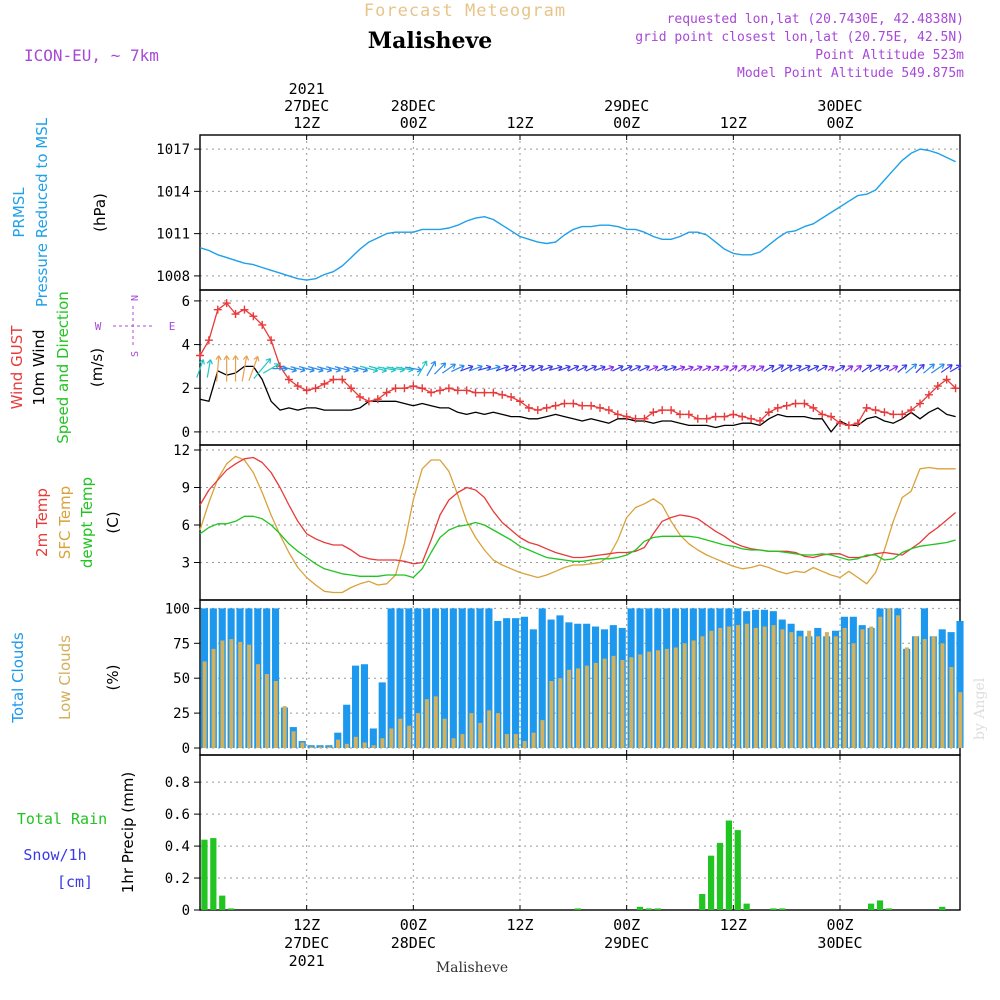  What do you see at coordinates (307, 961) in the screenshot?
I see `bottom-axis-label: 2021` at bounding box center [307, 961].